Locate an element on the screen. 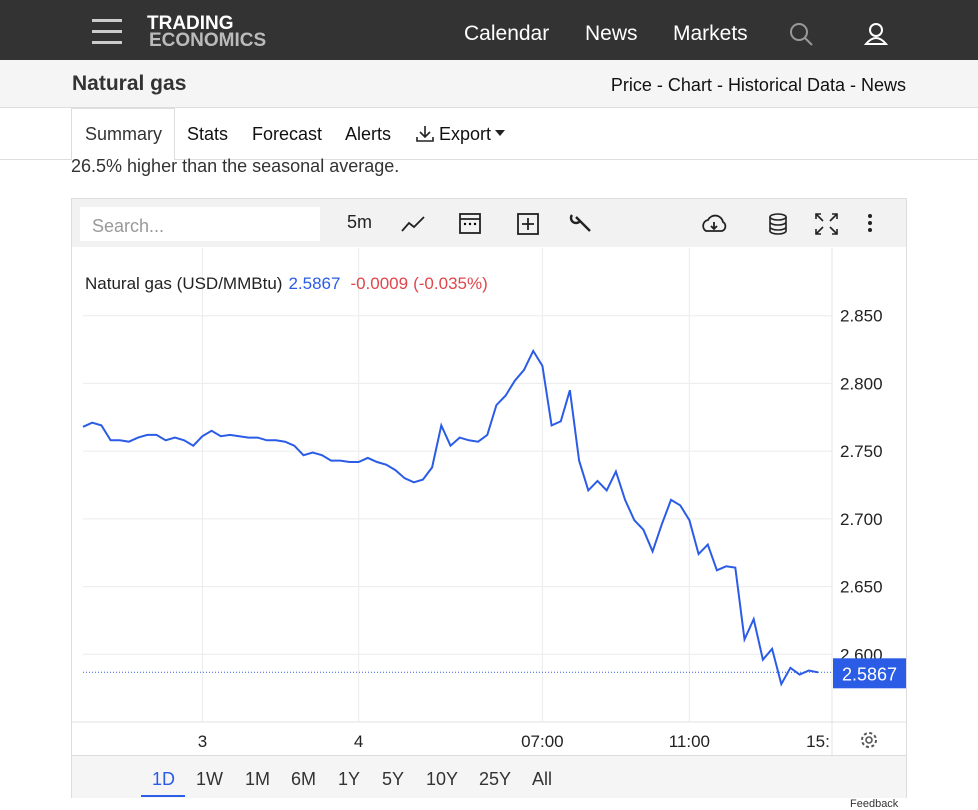  range-button: 6M is located at coordinates (304, 779).